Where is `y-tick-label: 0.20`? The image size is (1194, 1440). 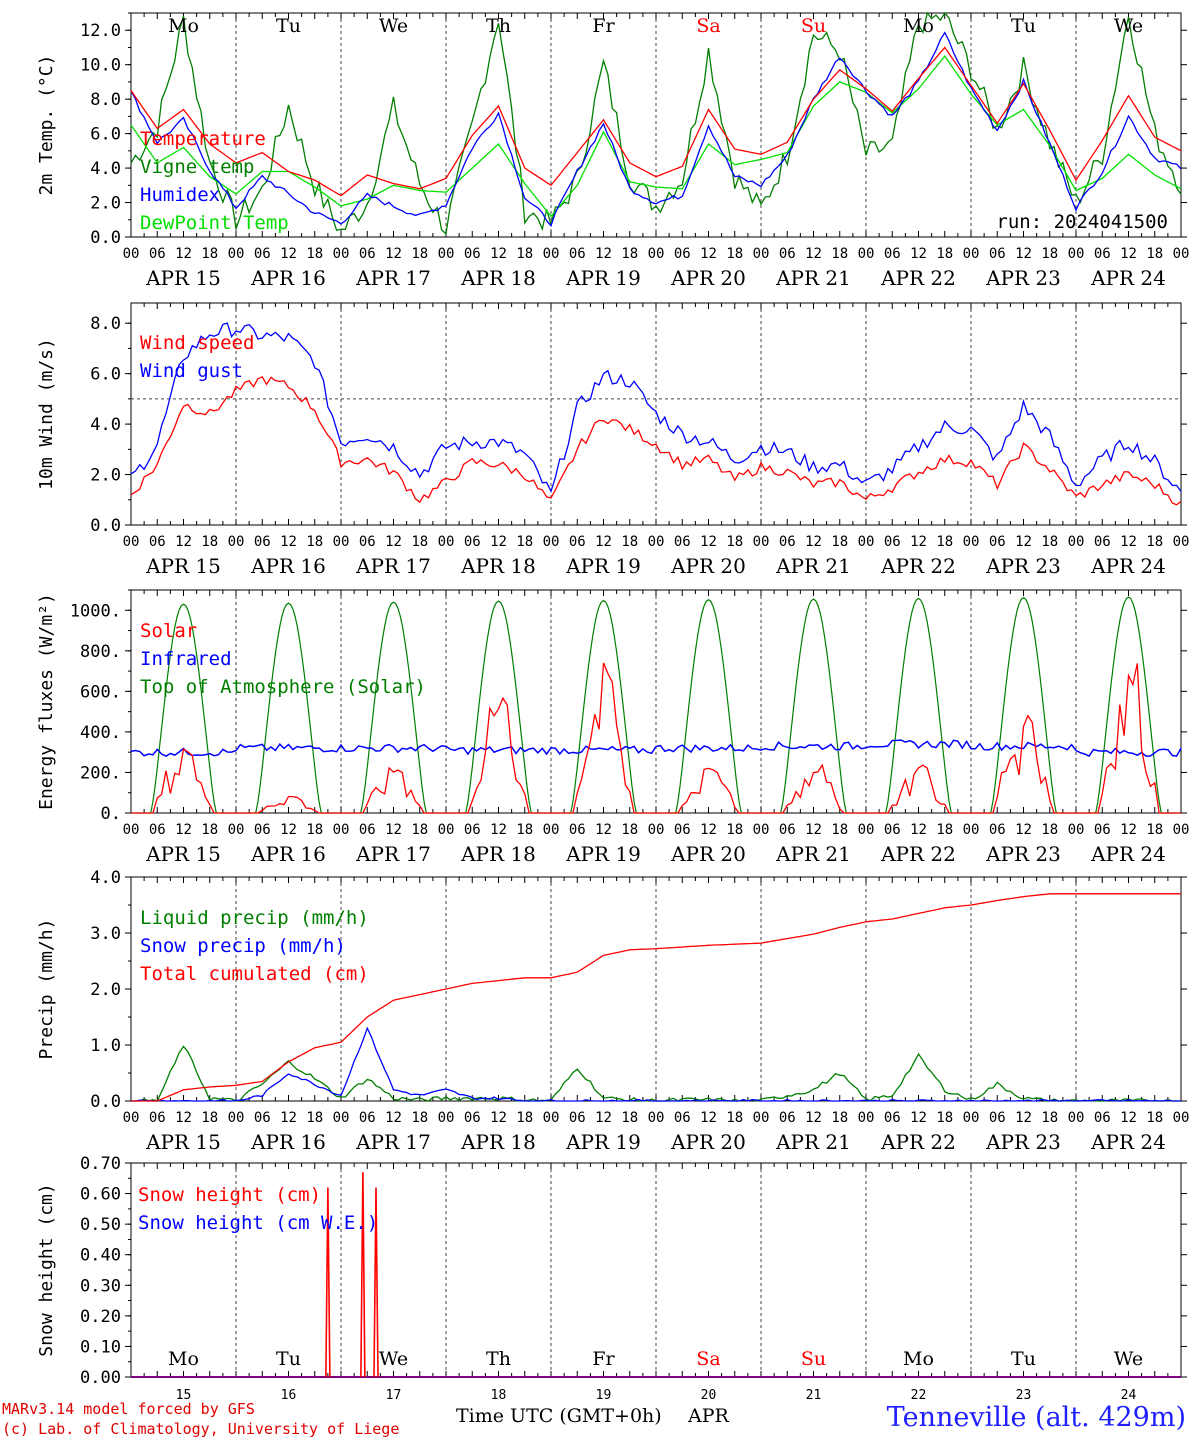
y-tick-label: 0.20 is located at coordinates (100, 1317).